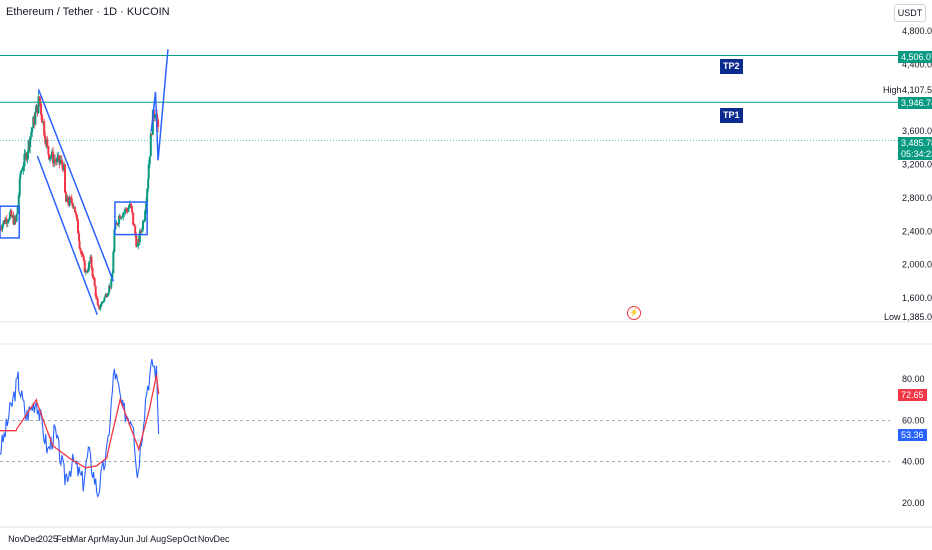 Image resolution: width=932 pixels, height=550 pixels. What do you see at coordinates (917, 231) in the screenshot?
I see `price-tick-label: 2,400.00` at bounding box center [917, 231].